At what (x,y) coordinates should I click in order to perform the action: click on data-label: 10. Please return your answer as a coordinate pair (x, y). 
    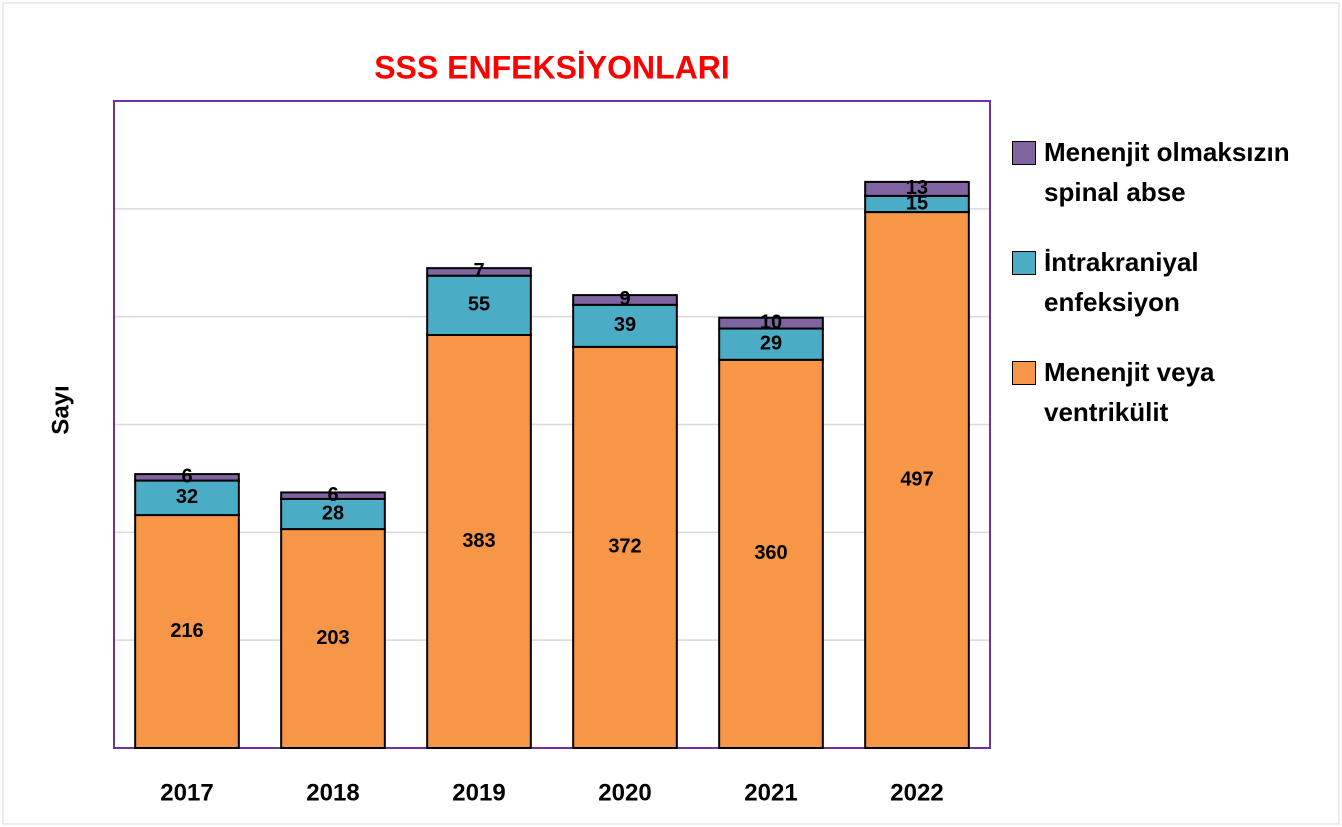
    Looking at the image, I should click on (771, 322).